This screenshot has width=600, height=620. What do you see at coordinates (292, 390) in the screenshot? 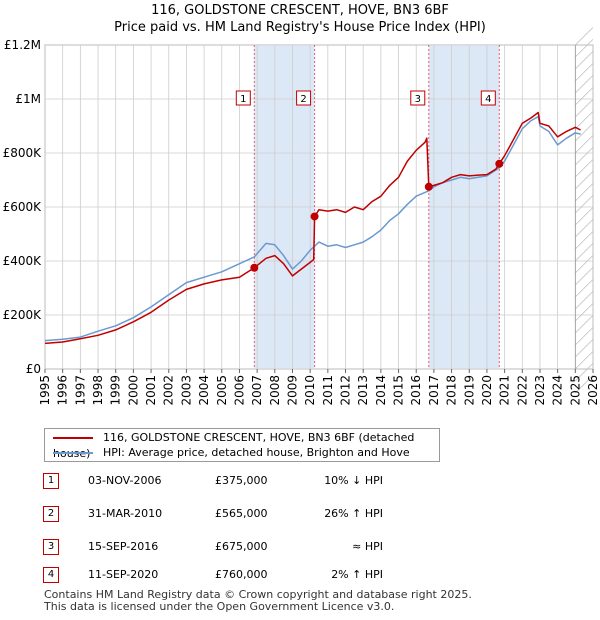
I see `x-tick-label: 2009` at bounding box center [292, 390].